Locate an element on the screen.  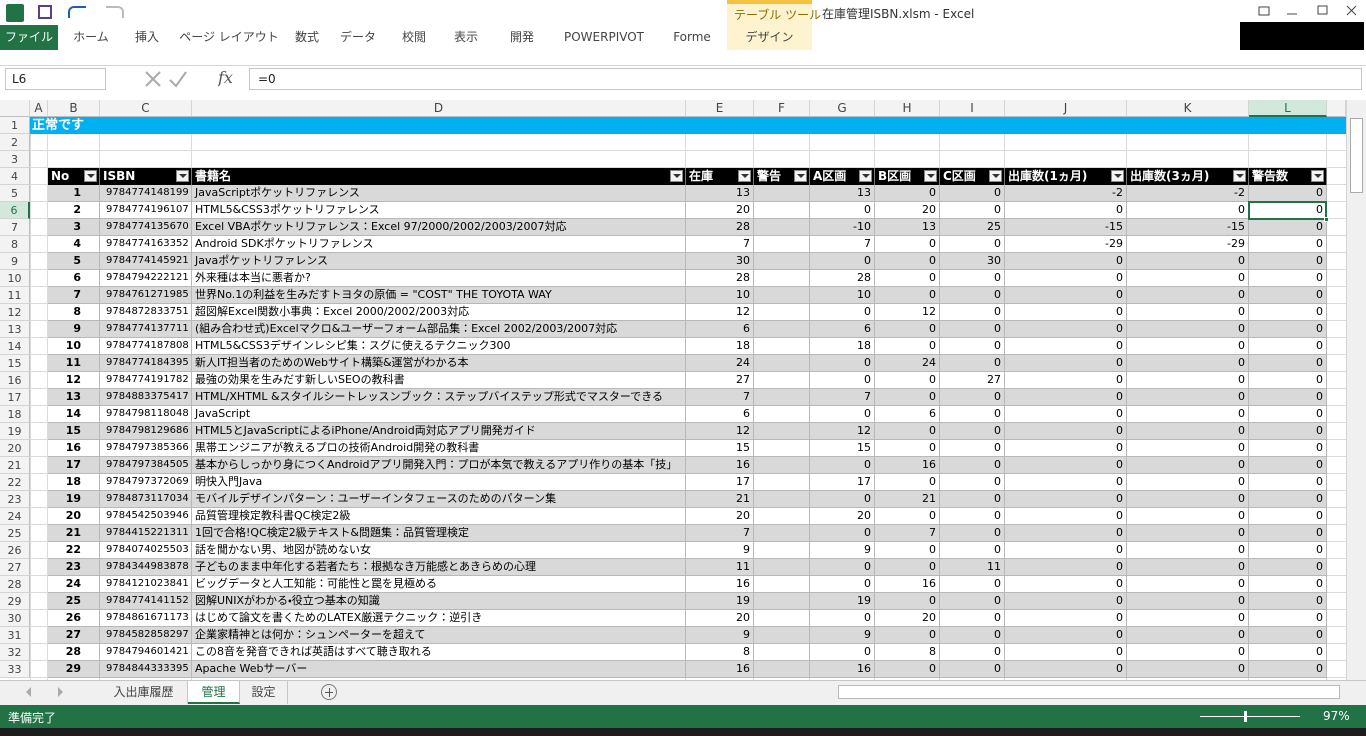
row-header: 10 is located at coordinates (15, 278).